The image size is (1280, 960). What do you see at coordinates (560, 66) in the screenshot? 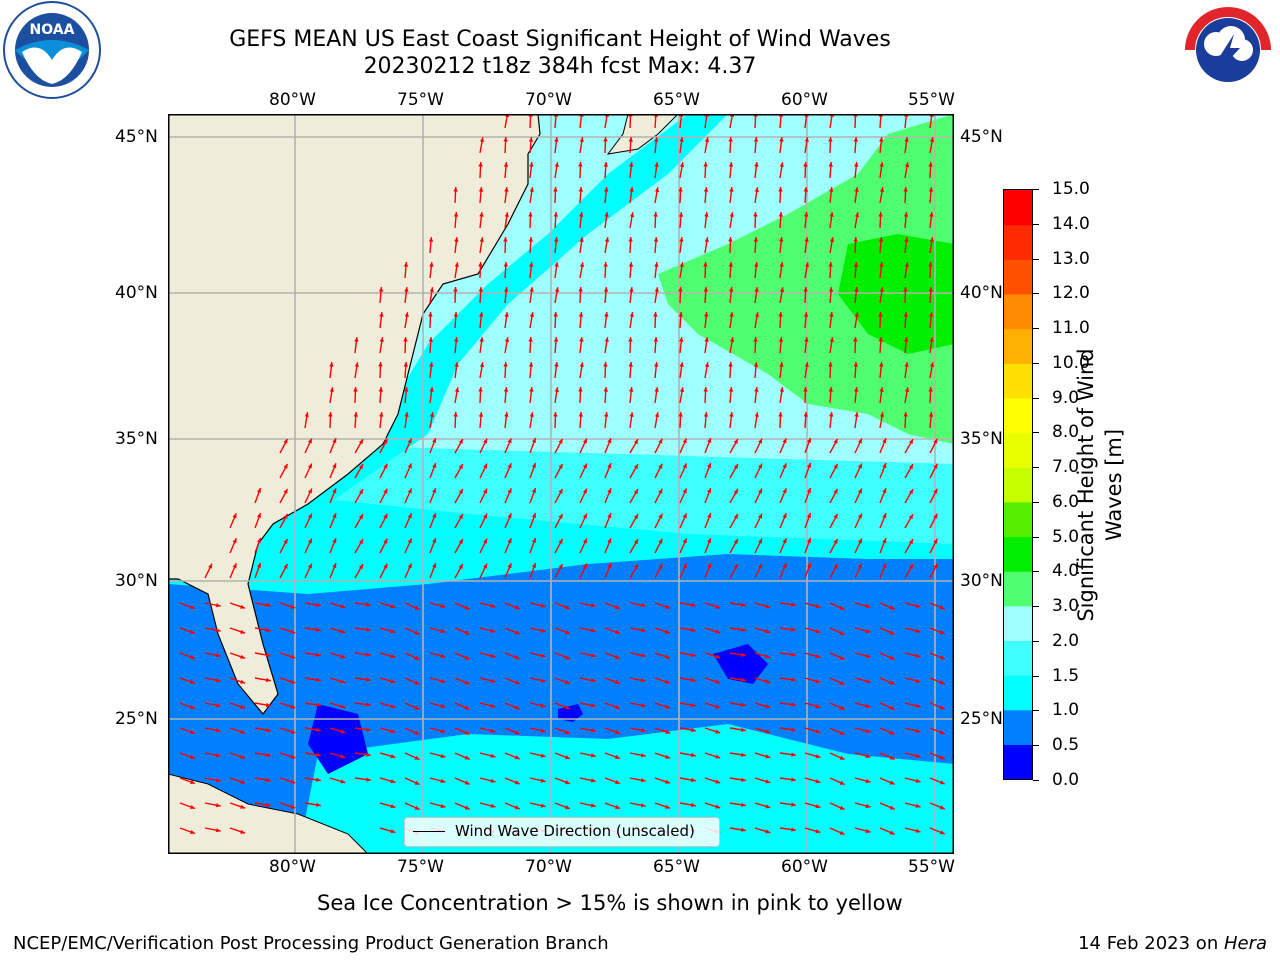
I see `chart-subtitle: 20230212 t18z 384h fcst Max: 4.37` at bounding box center [560, 66].